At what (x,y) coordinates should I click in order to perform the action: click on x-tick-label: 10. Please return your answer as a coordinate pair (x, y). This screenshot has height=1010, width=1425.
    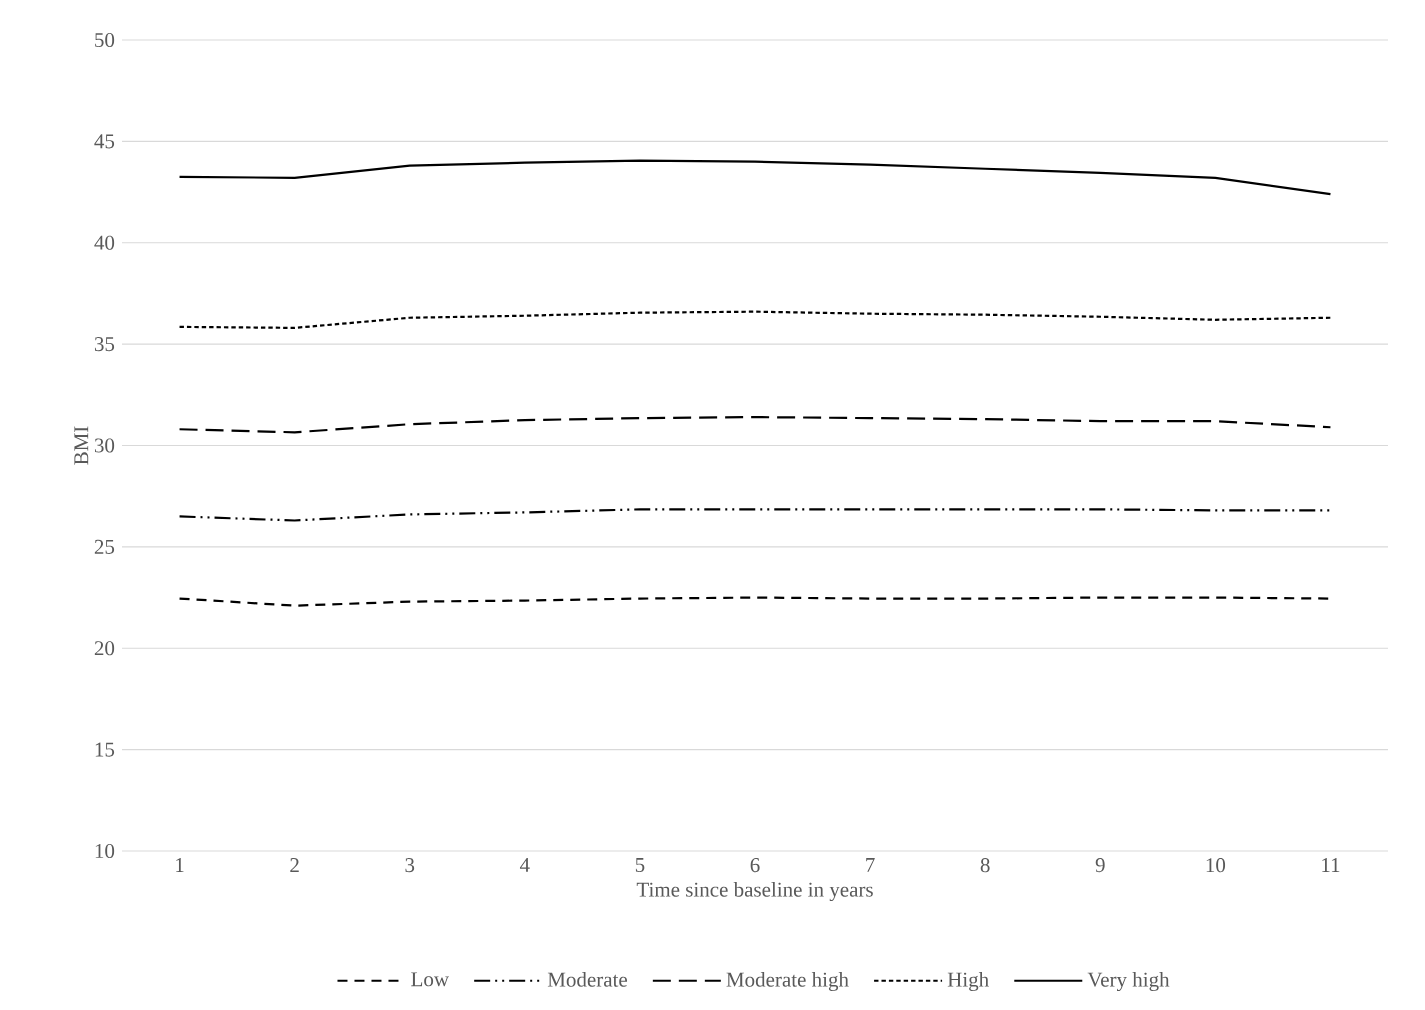
    Looking at the image, I should click on (1216, 865).